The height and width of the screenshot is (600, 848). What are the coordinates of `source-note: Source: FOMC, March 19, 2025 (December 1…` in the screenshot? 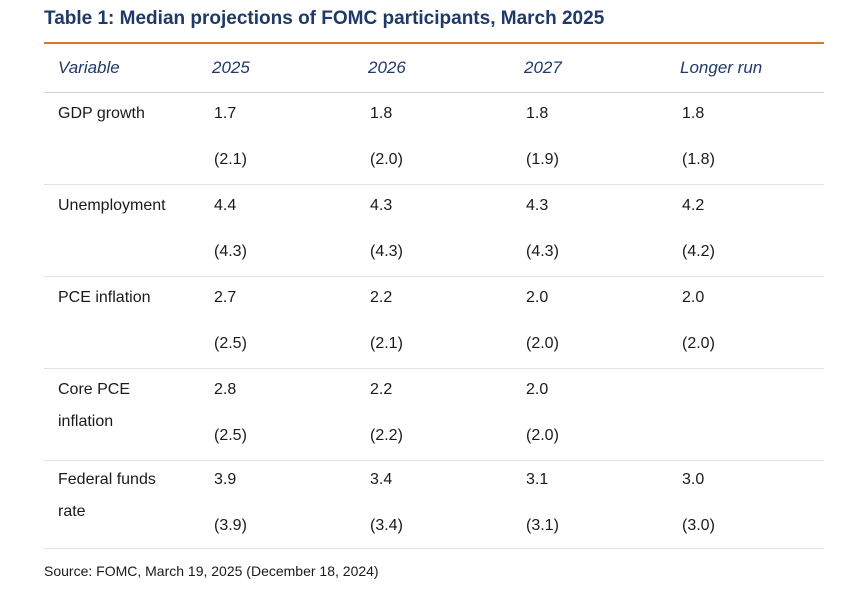 It's located at (211, 571).